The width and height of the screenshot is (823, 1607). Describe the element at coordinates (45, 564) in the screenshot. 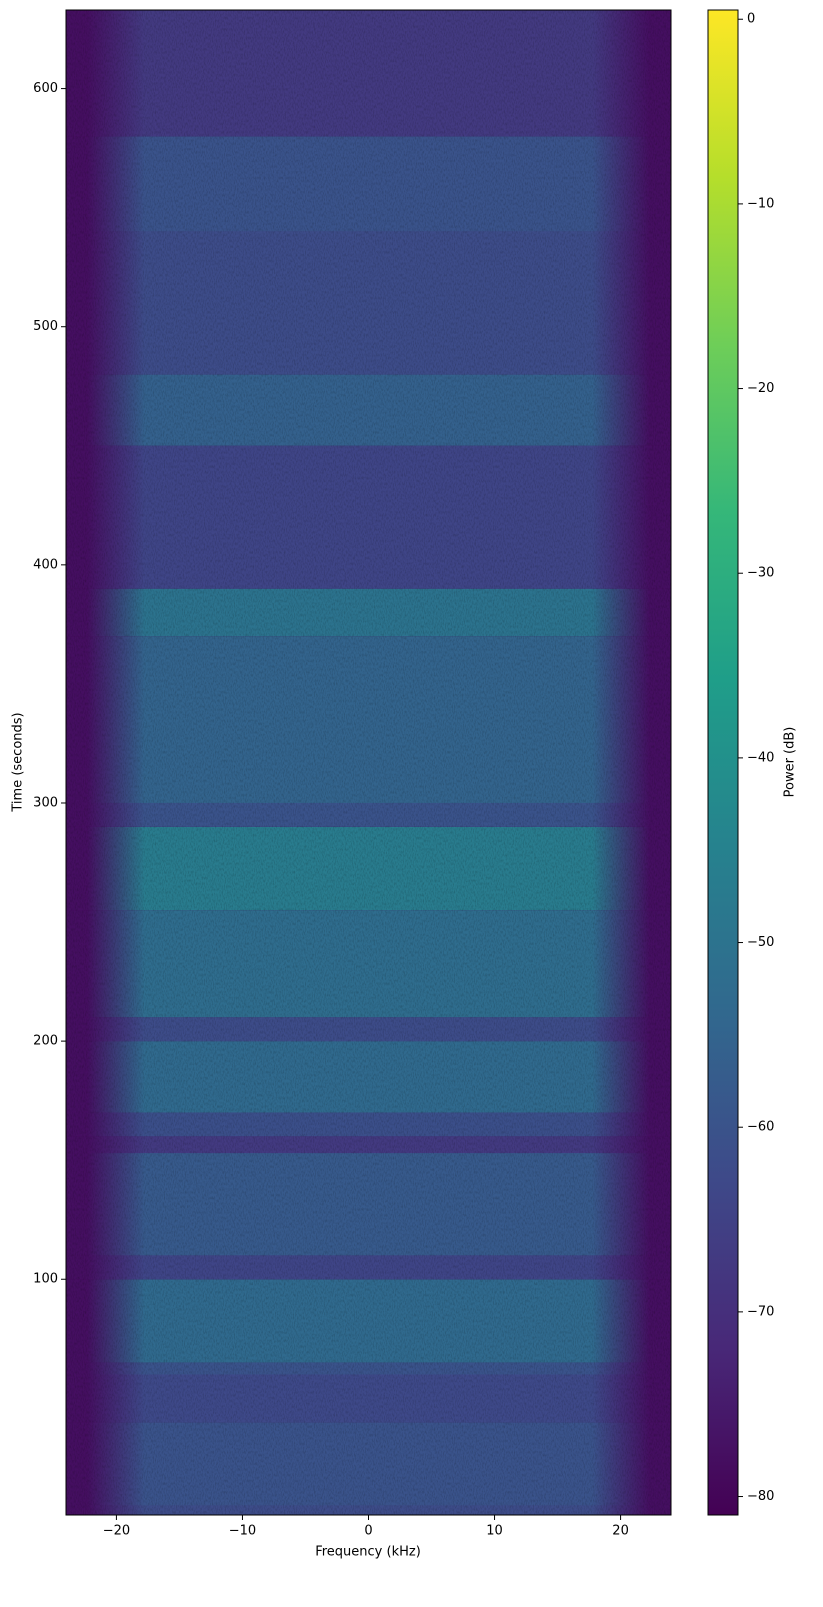

I see `y-tick-label: 400` at that location.